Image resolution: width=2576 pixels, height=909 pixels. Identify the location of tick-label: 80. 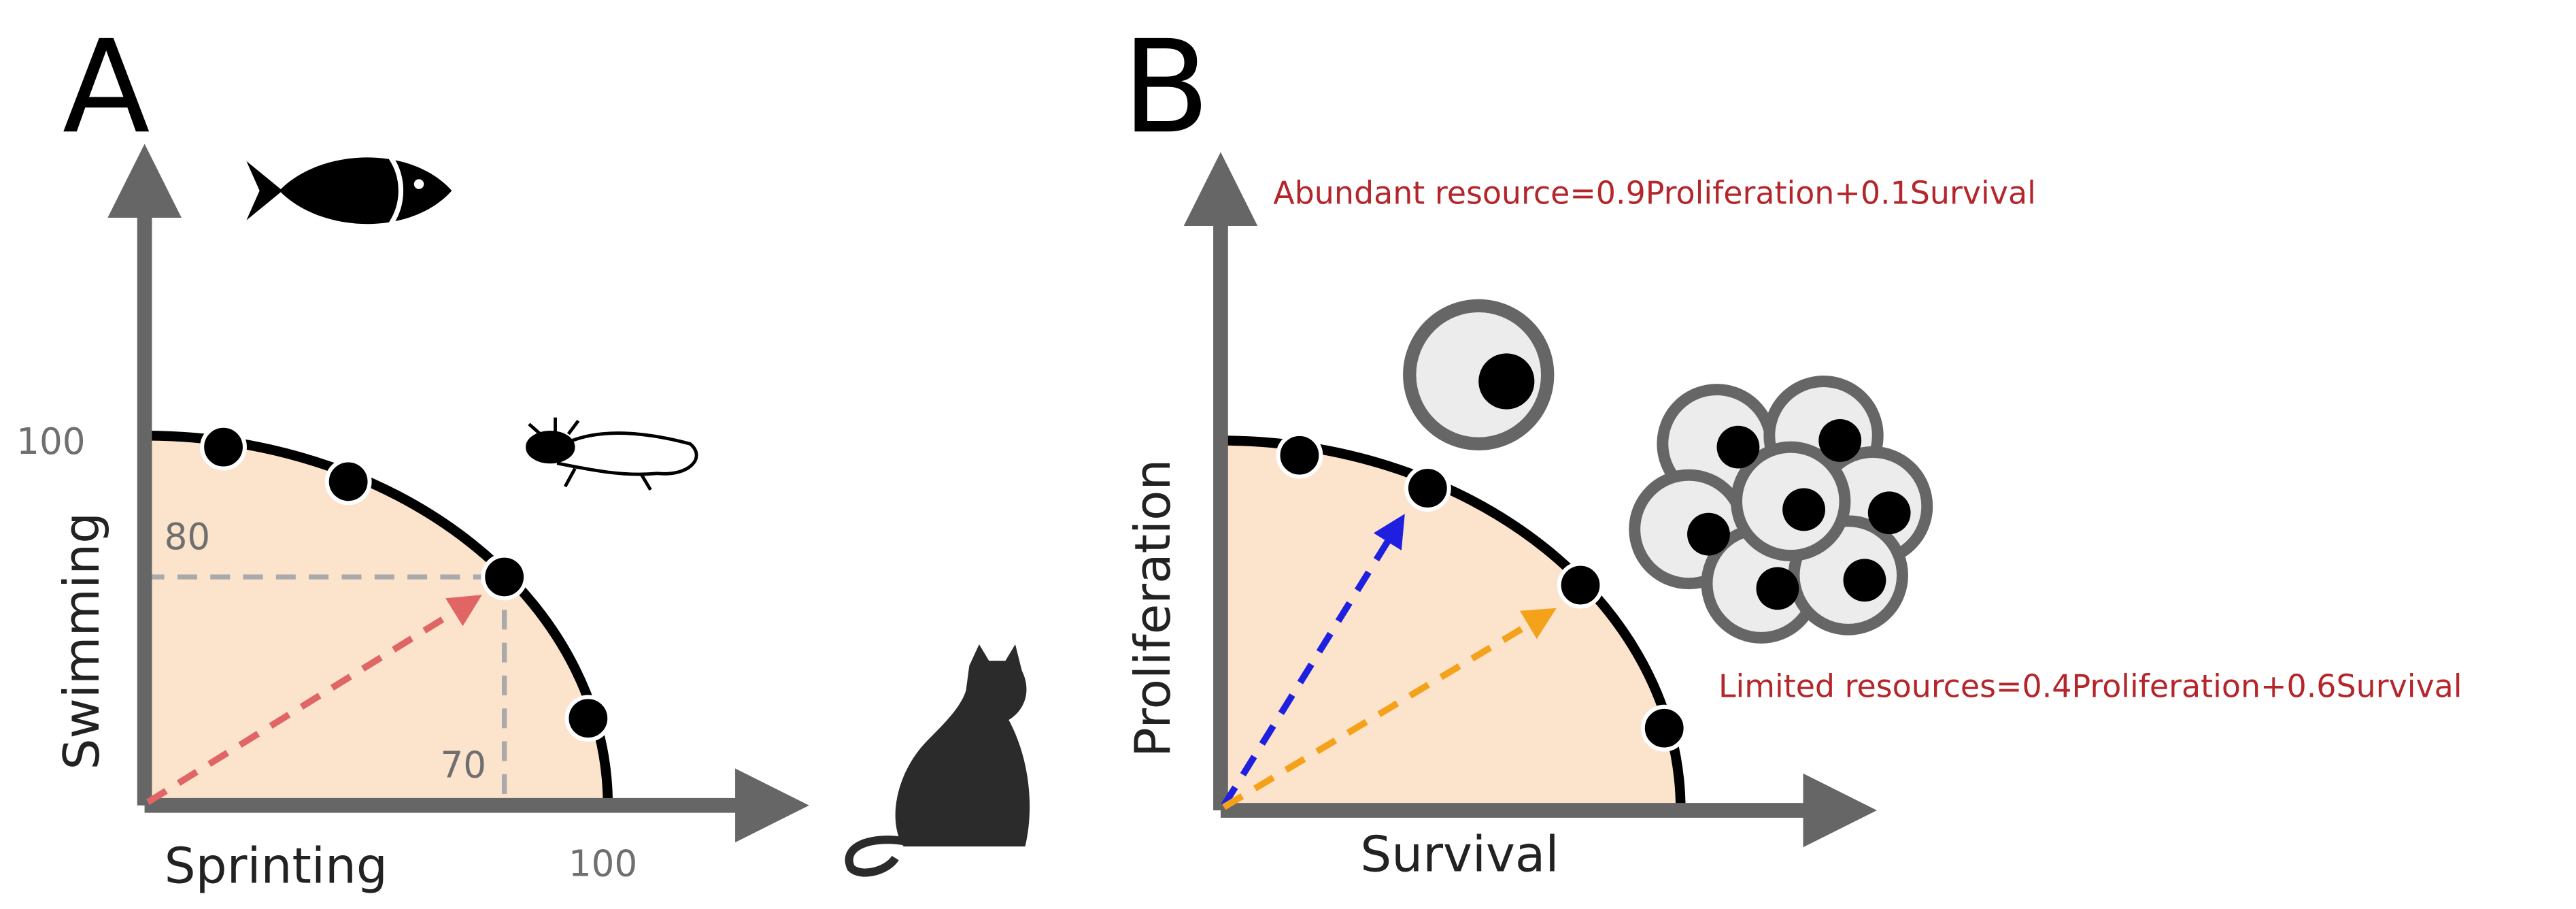
(188, 537).